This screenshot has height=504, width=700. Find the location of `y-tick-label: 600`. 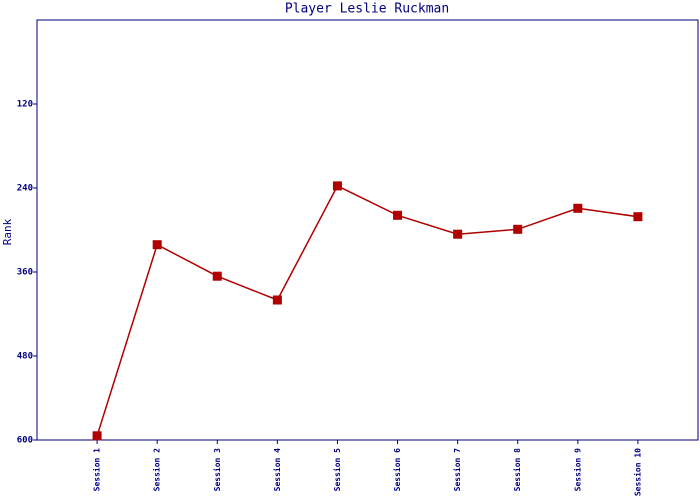

y-tick-label: 600 is located at coordinates (25, 441).